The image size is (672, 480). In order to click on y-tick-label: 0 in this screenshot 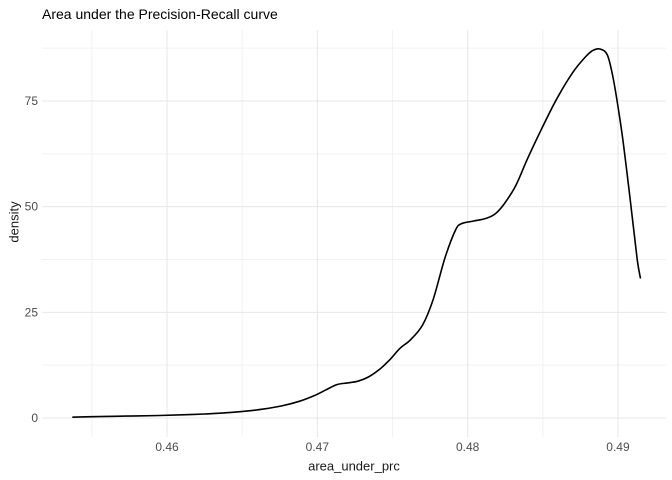, I will do `click(34, 418)`.